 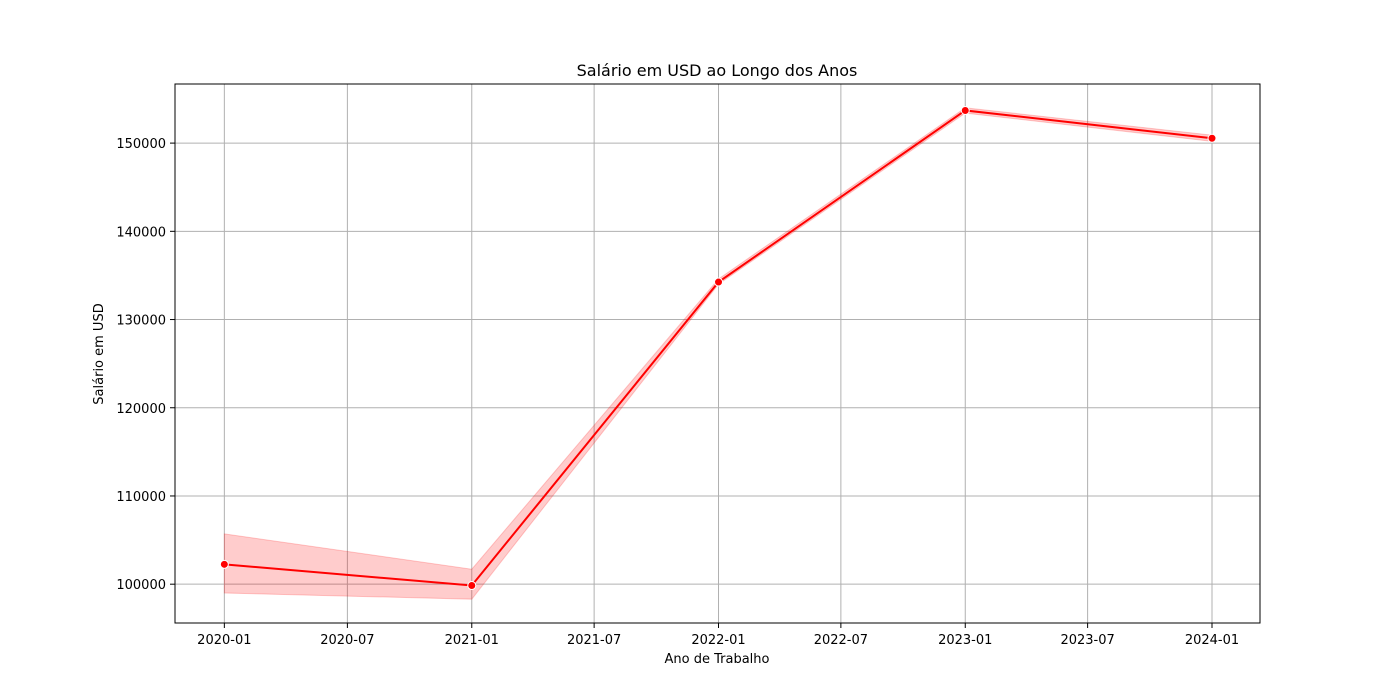 I want to click on x-tick-label: 2022-01, so click(x=718, y=640).